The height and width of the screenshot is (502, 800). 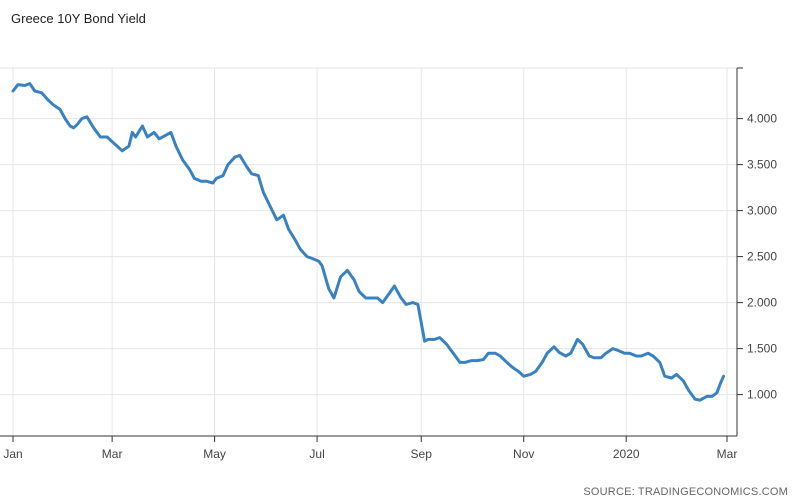 I want to click on x-tick-label: Nov, so click(x=523, y=454).